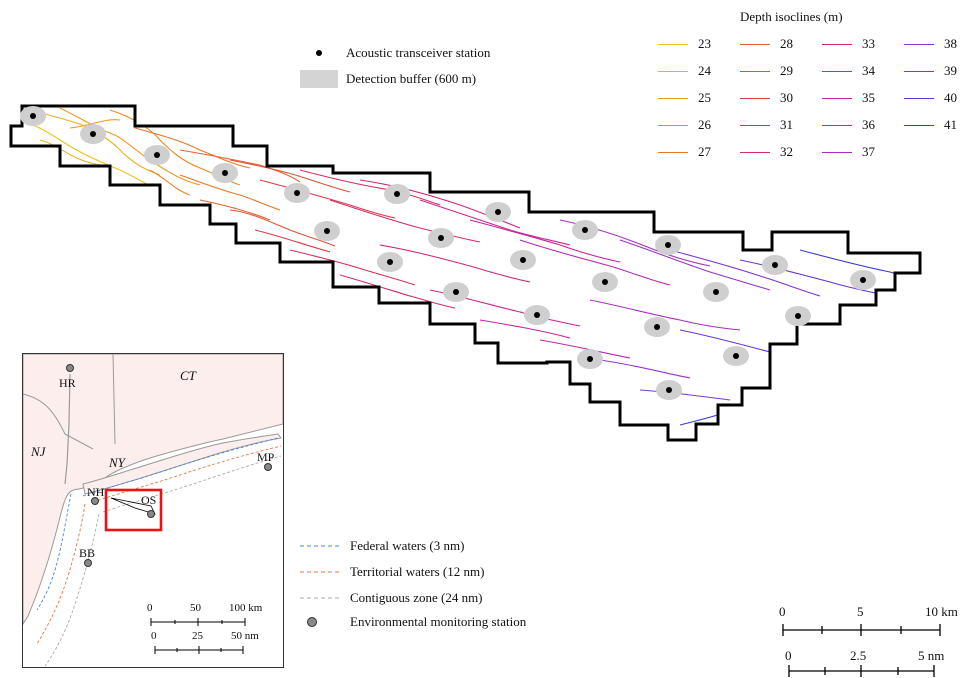 The image size is (972, 678). What do you see at coordinates (861, 671) in the screenshot?
I see `main-scalebar-nm` at bounding box center [861, 671].